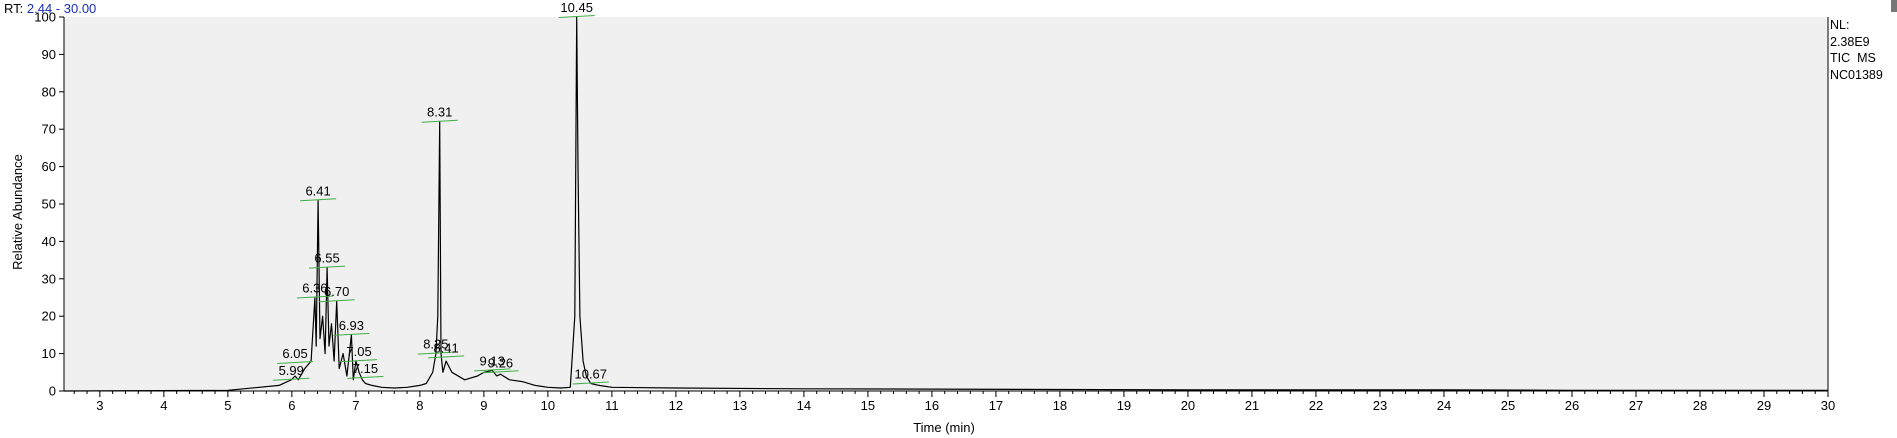 This screenshot has width=1897, height=438. I want to click on y-tick-label: 30, so click(49, 278).